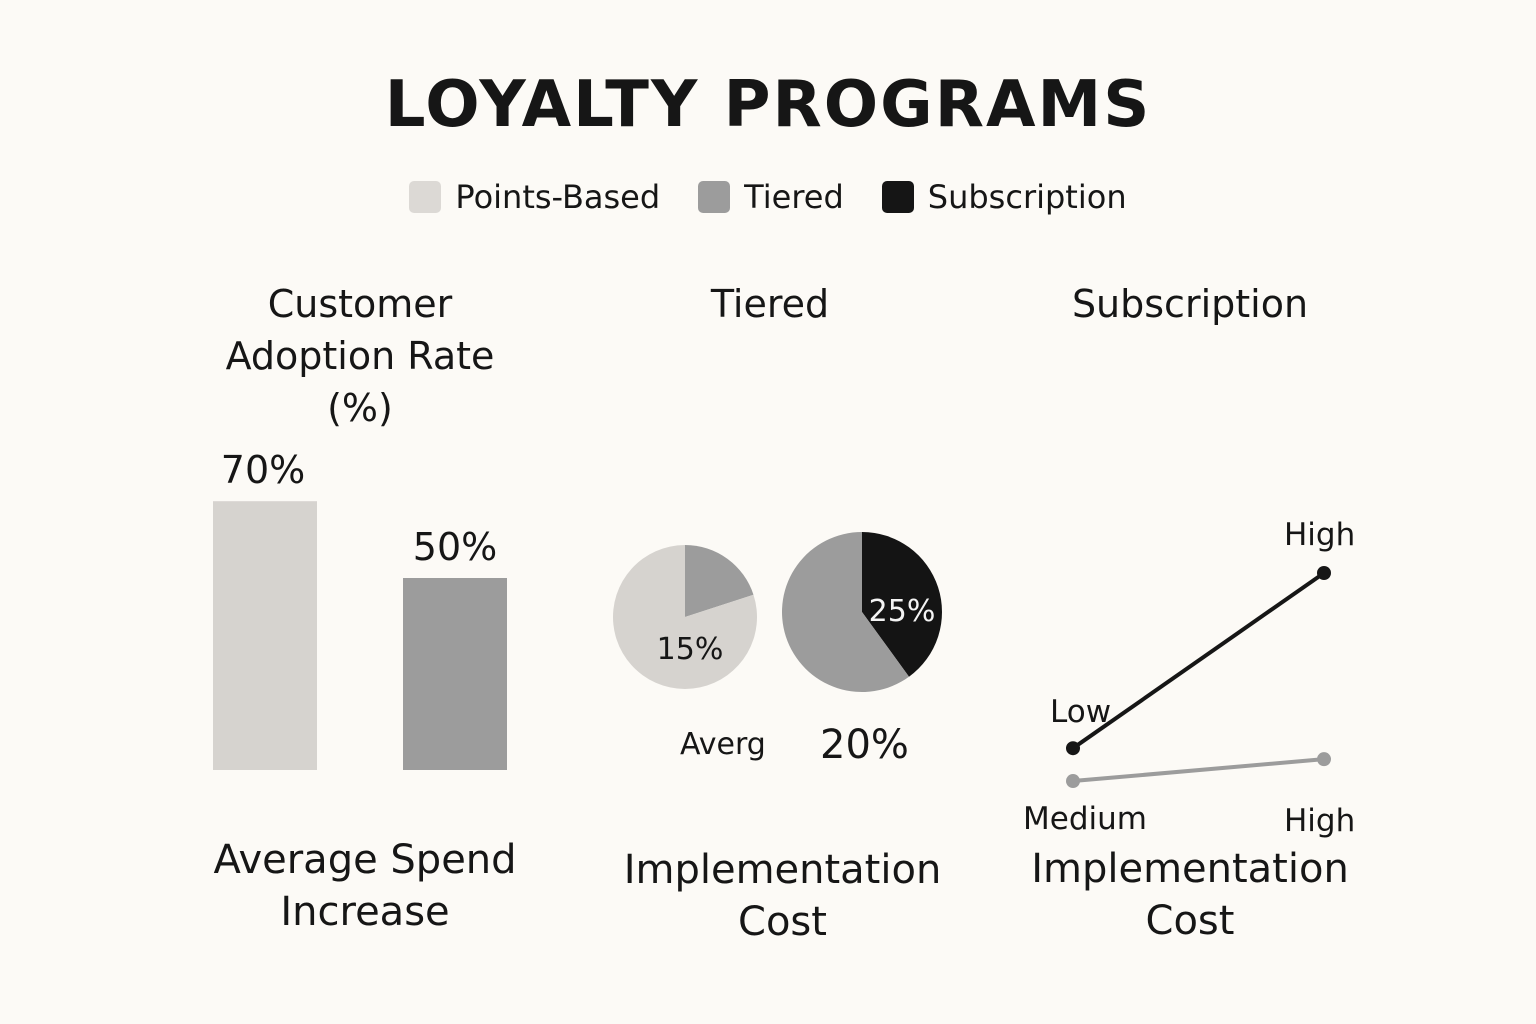 This screenshot has width=1536, height=1024. I want to click on bar-data-label: 70%, so click(263, 470).